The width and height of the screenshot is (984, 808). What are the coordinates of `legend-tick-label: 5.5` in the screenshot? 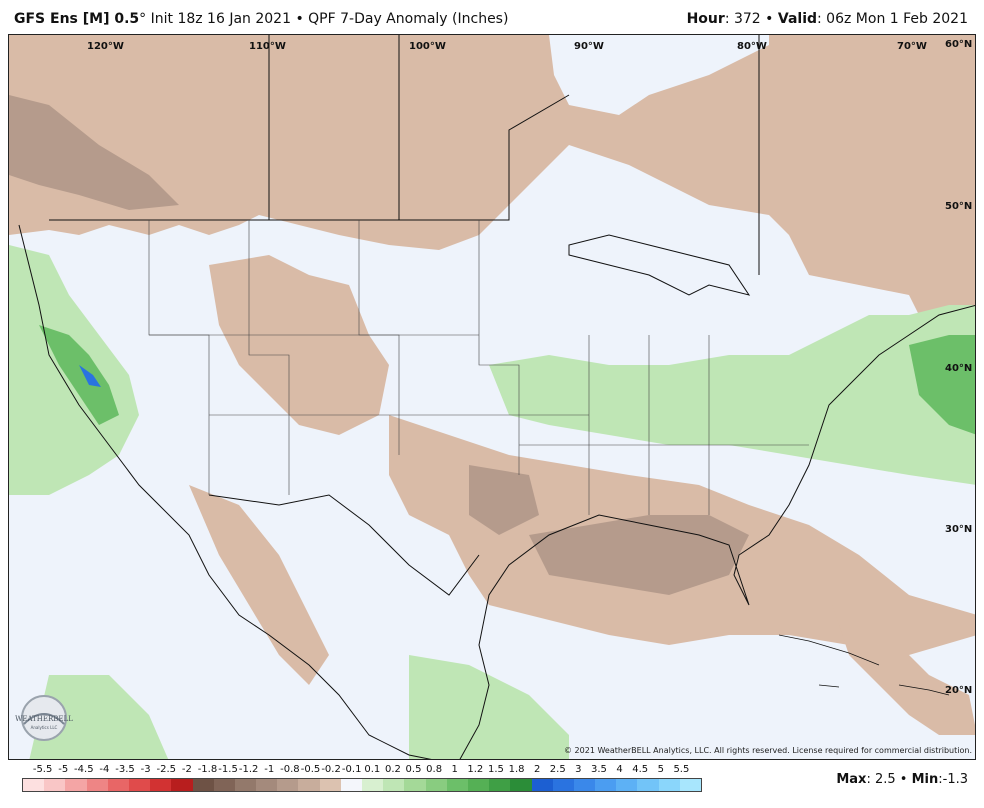 It's located at (681, 769).